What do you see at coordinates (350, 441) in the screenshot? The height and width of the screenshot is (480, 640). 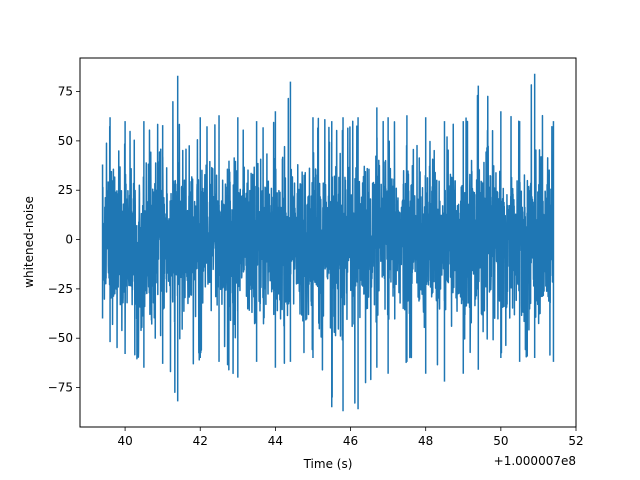 I see `x-tick-label: 46` at bounding box center [350, 441].